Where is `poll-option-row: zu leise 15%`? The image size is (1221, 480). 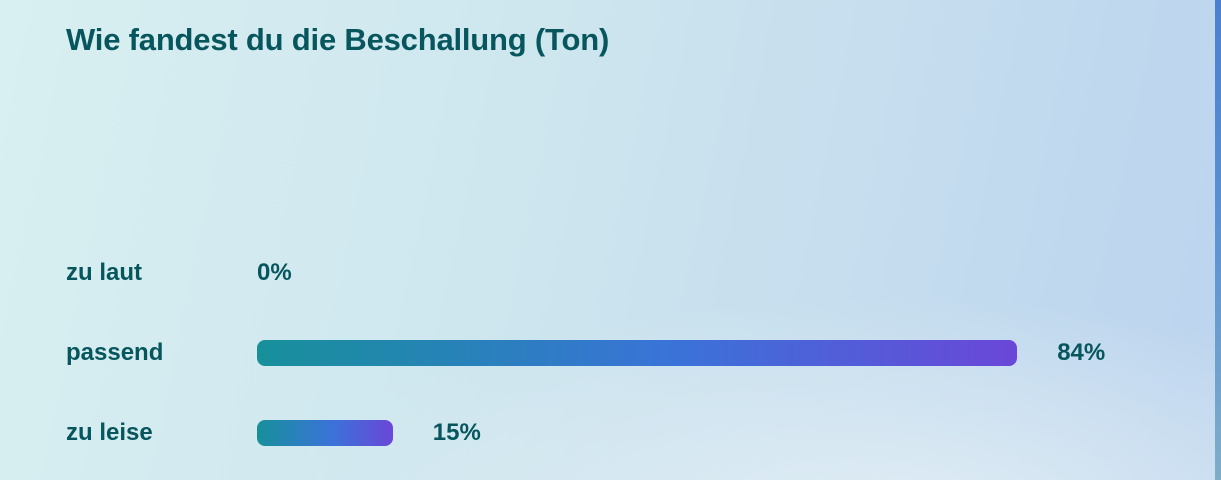
poll-option-row: zu leise 15% is located at coordinates (614, 433).